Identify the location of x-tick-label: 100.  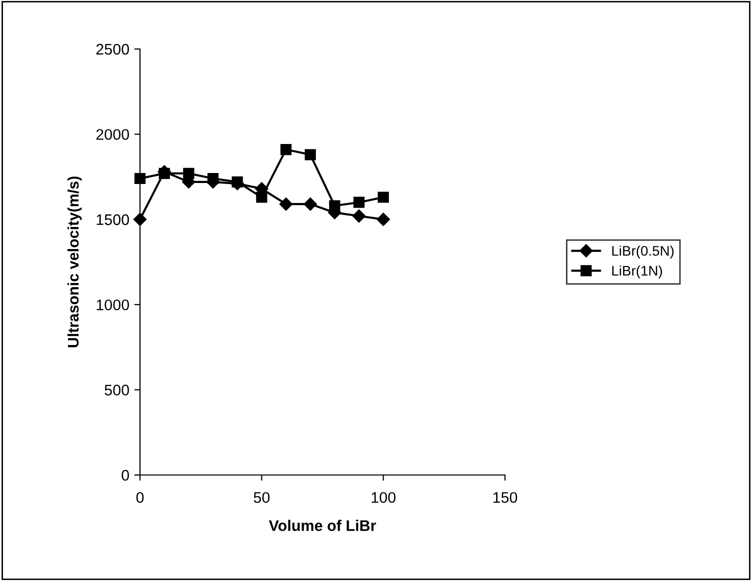
(384, 497).